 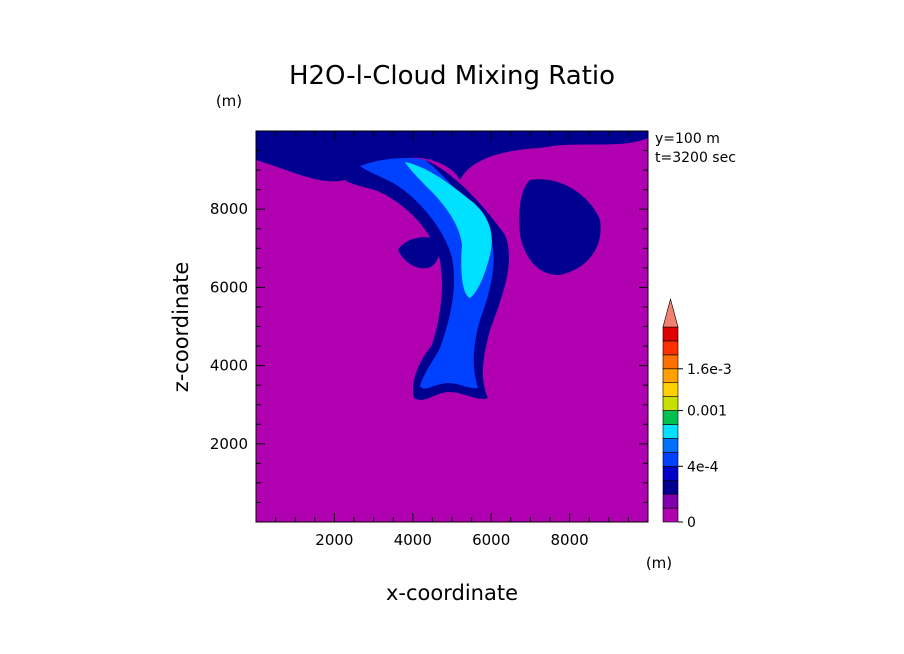 What do you see at coordinates (424, 250) in the screenshot?
I see `contour-left-blob-inner` at bounding box center [424, 250].